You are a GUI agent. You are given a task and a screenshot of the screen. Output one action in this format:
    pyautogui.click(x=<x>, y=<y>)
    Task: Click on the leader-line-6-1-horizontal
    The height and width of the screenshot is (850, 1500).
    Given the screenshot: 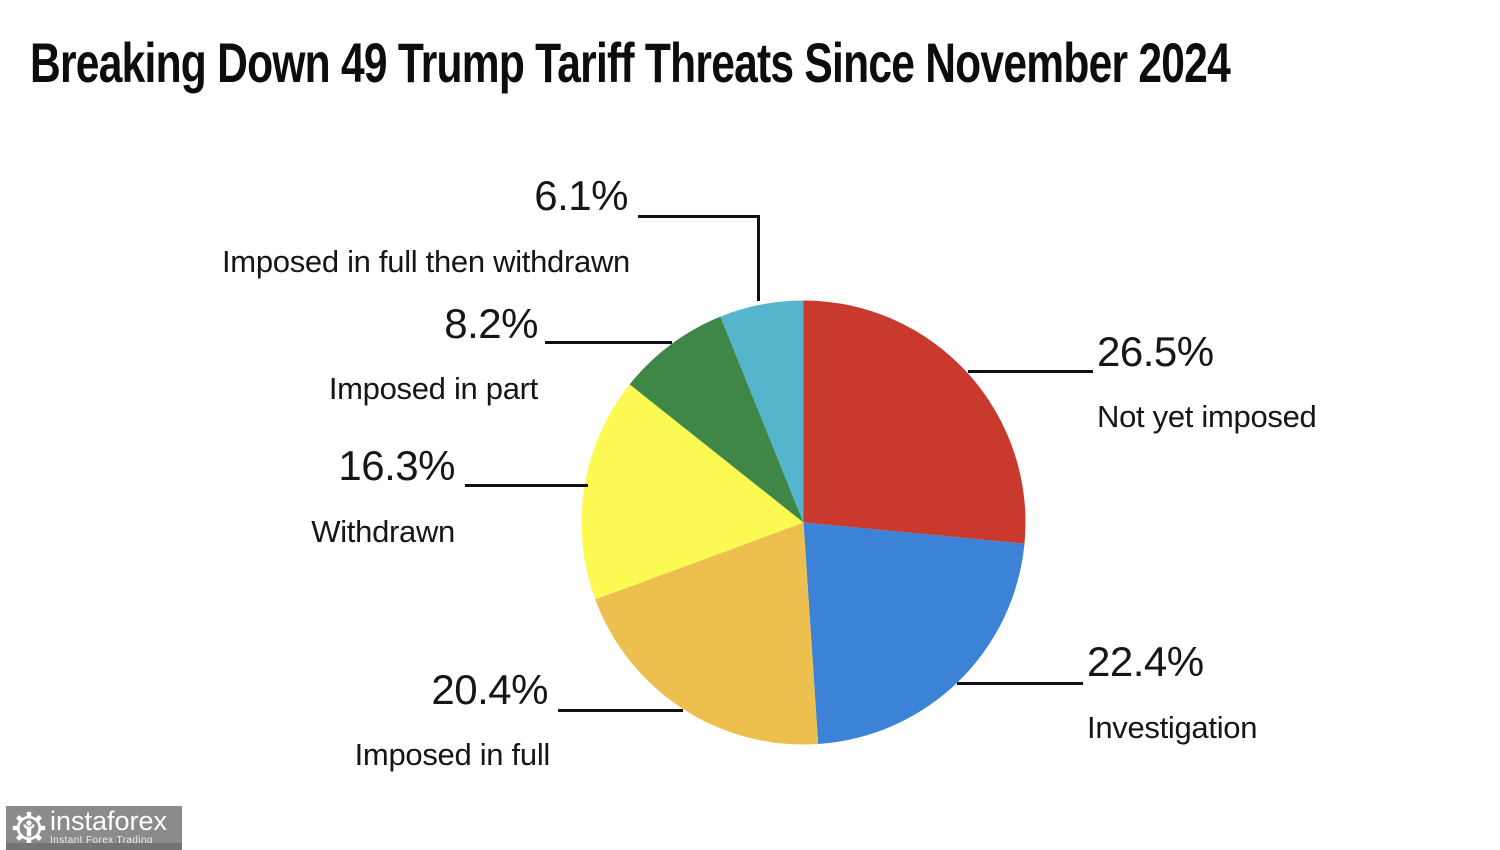 What is the action you would take?
    pyautogui.click(x=699, y=216)
    